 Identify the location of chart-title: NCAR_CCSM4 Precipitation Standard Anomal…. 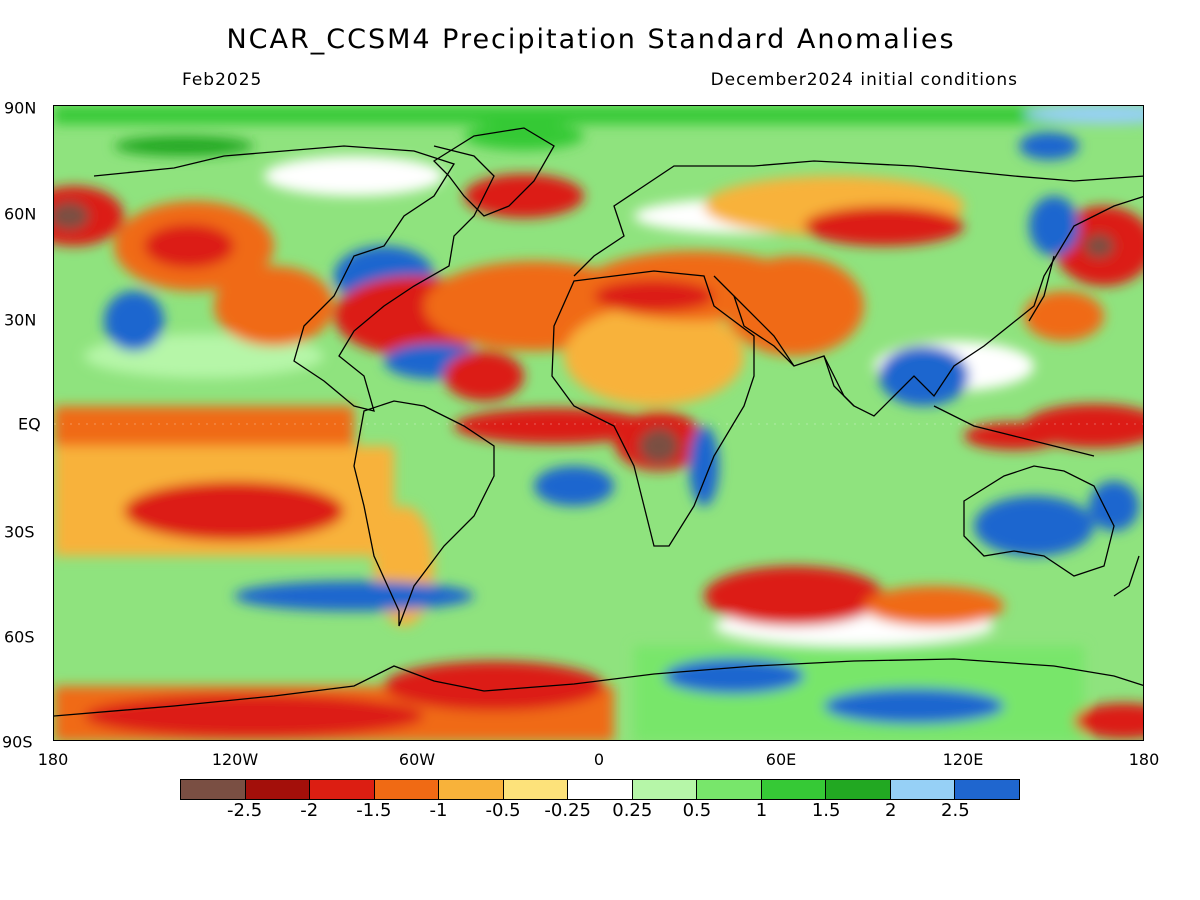
(591, 39).